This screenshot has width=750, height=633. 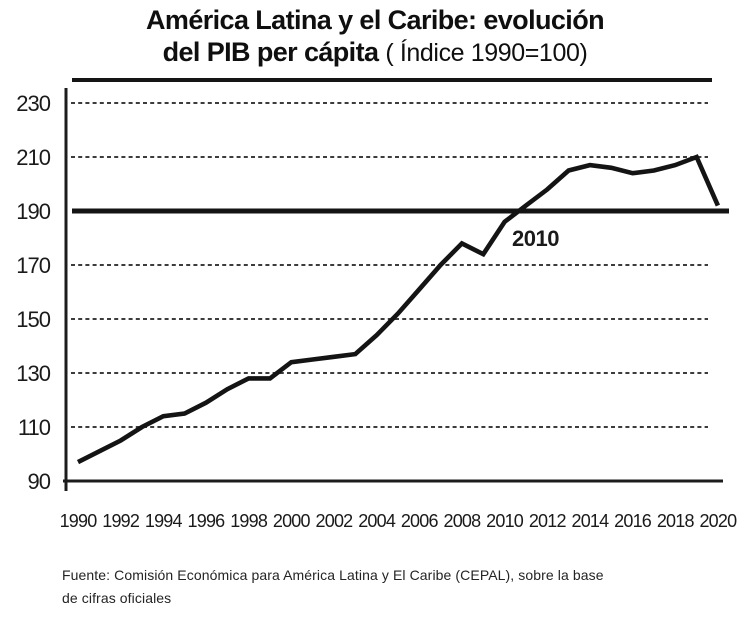 What do you see at coordinates (34, 427) in the screenshot?
I see `y-tick-label-110: 110` at bounding box center [34, 427].